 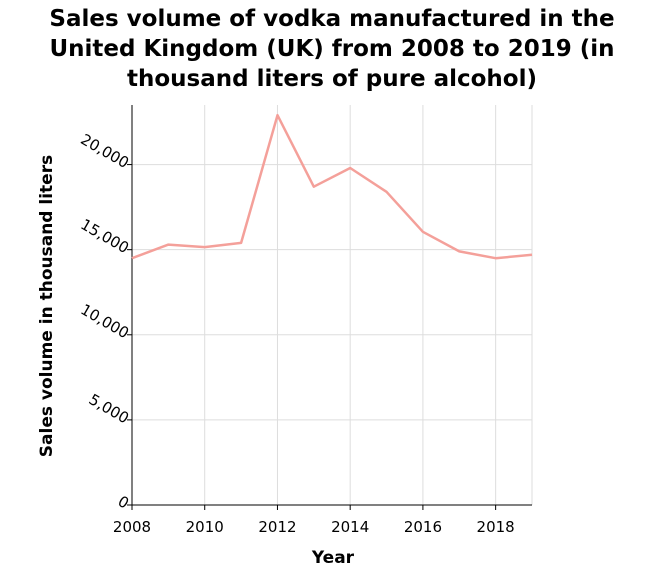 I want to click on y-tick-label: 5,000, so click(x=109, y=408).